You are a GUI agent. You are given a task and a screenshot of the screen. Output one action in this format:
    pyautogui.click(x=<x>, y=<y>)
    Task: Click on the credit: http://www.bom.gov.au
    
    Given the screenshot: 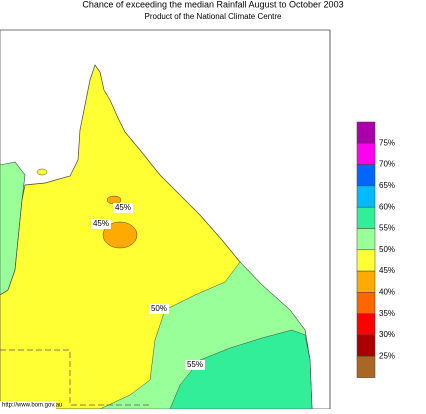 What is the action you would take?
    pyautogui.click(x=32, y=406)
    